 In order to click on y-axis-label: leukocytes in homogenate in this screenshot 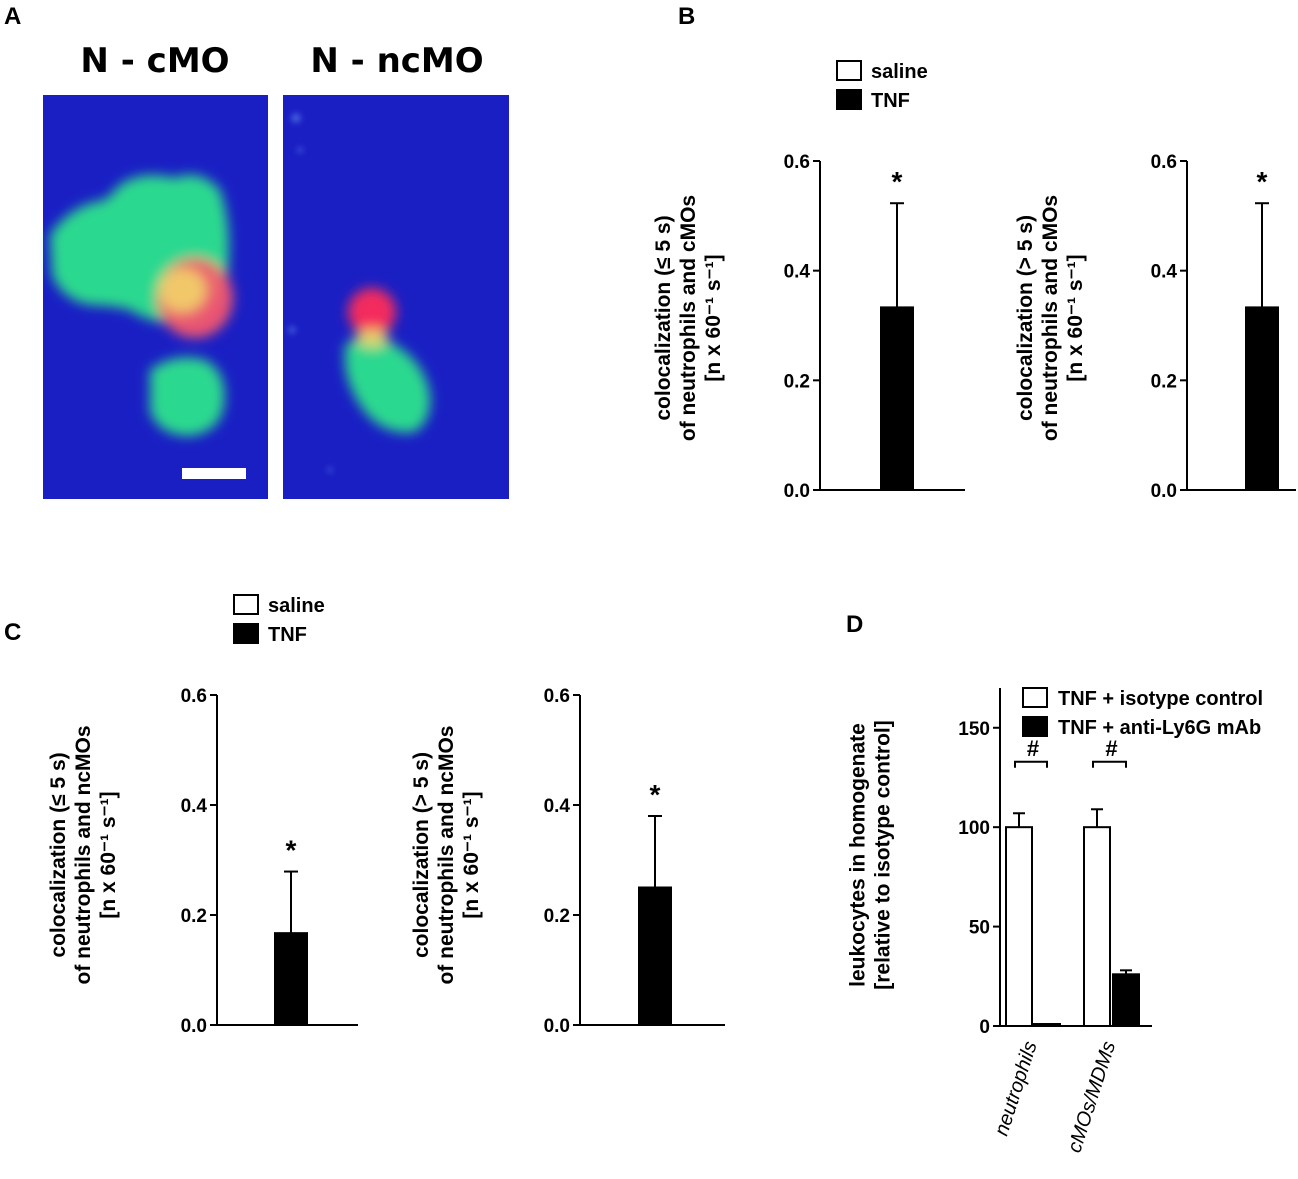, I will do `click(858, 855)`.